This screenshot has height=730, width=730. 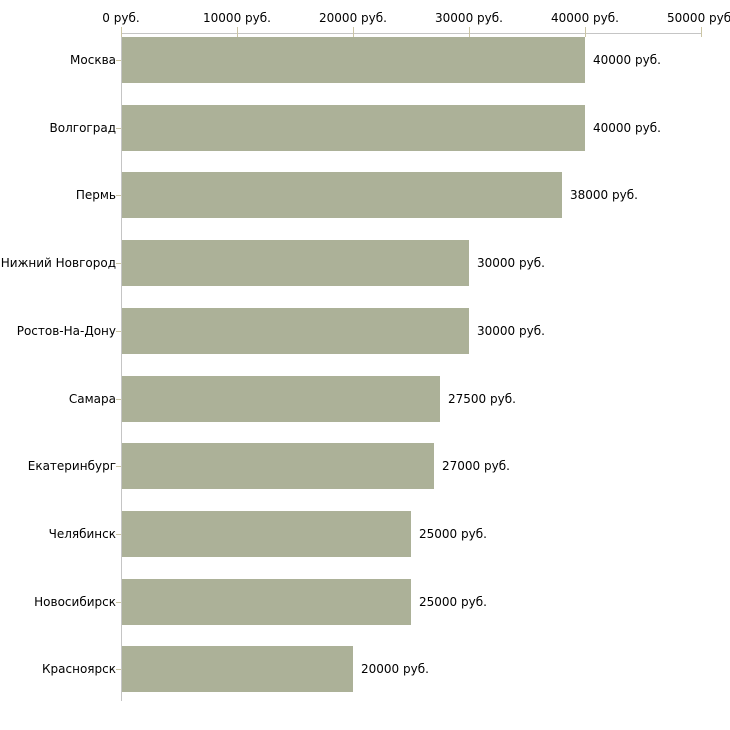 I want to click on category-label: Екатеринбург, so click(x=71, y=466).